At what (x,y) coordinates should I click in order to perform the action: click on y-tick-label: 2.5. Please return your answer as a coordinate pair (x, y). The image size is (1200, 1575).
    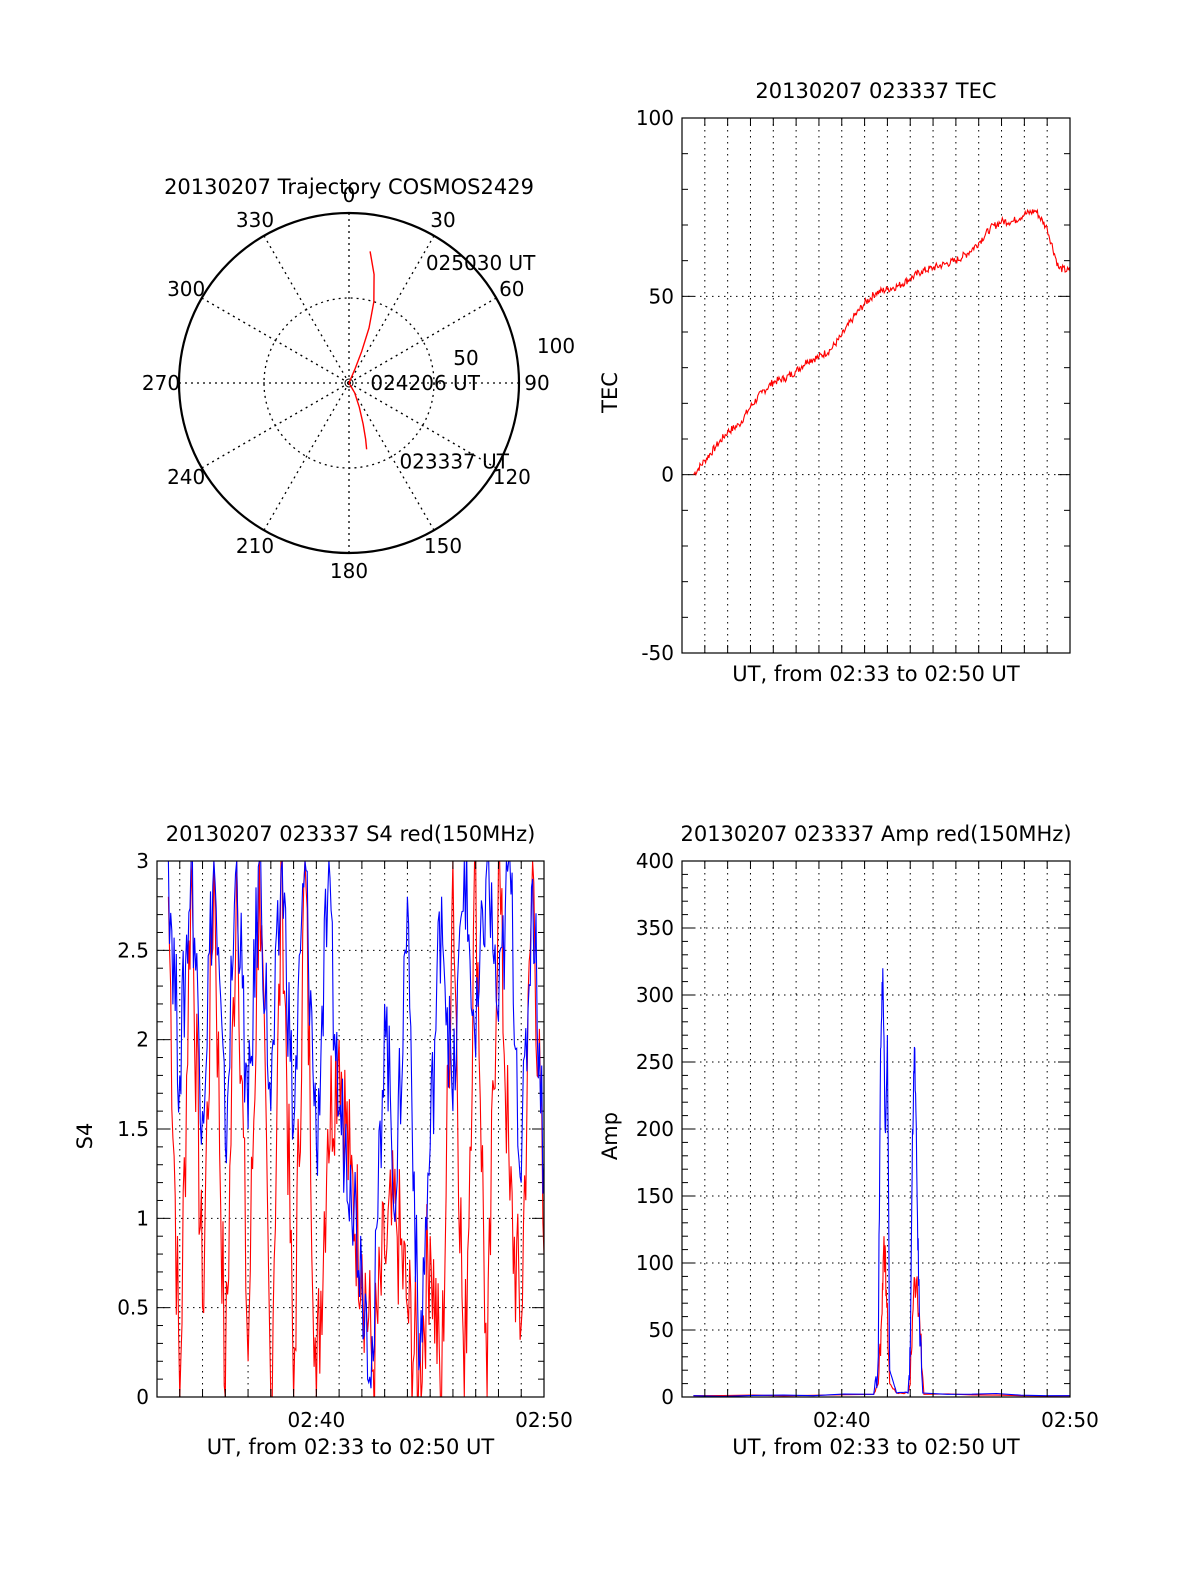
    Looking at the image, I should click on (133, 950).